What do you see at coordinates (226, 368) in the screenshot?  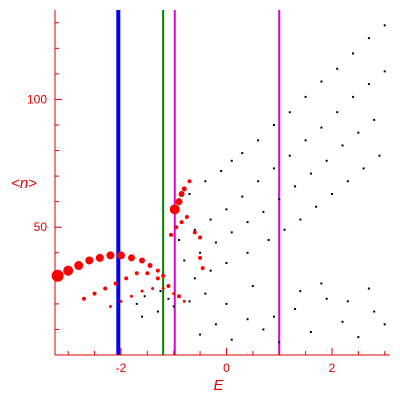 I see `x-tick-label: 0` at bounding box center [226, 368].